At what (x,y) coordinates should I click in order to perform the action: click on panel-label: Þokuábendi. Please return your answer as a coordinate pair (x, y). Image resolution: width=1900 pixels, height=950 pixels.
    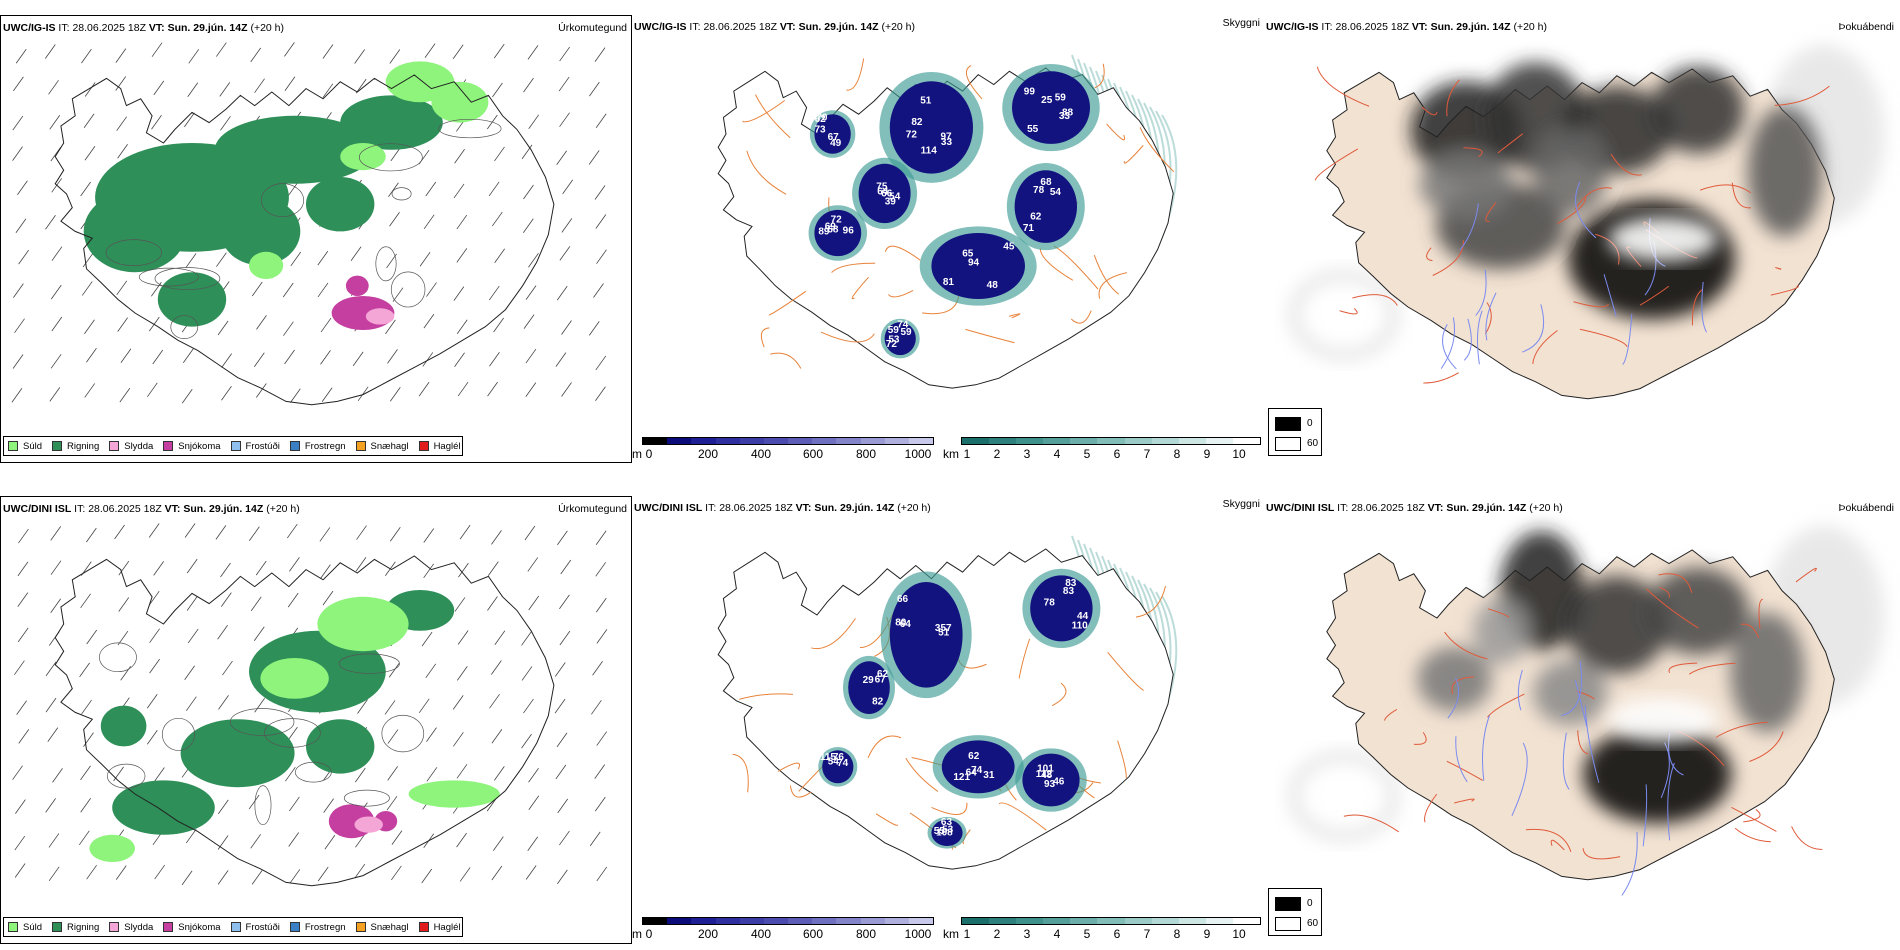
    Looking at the image, I should click on (1866, 508).